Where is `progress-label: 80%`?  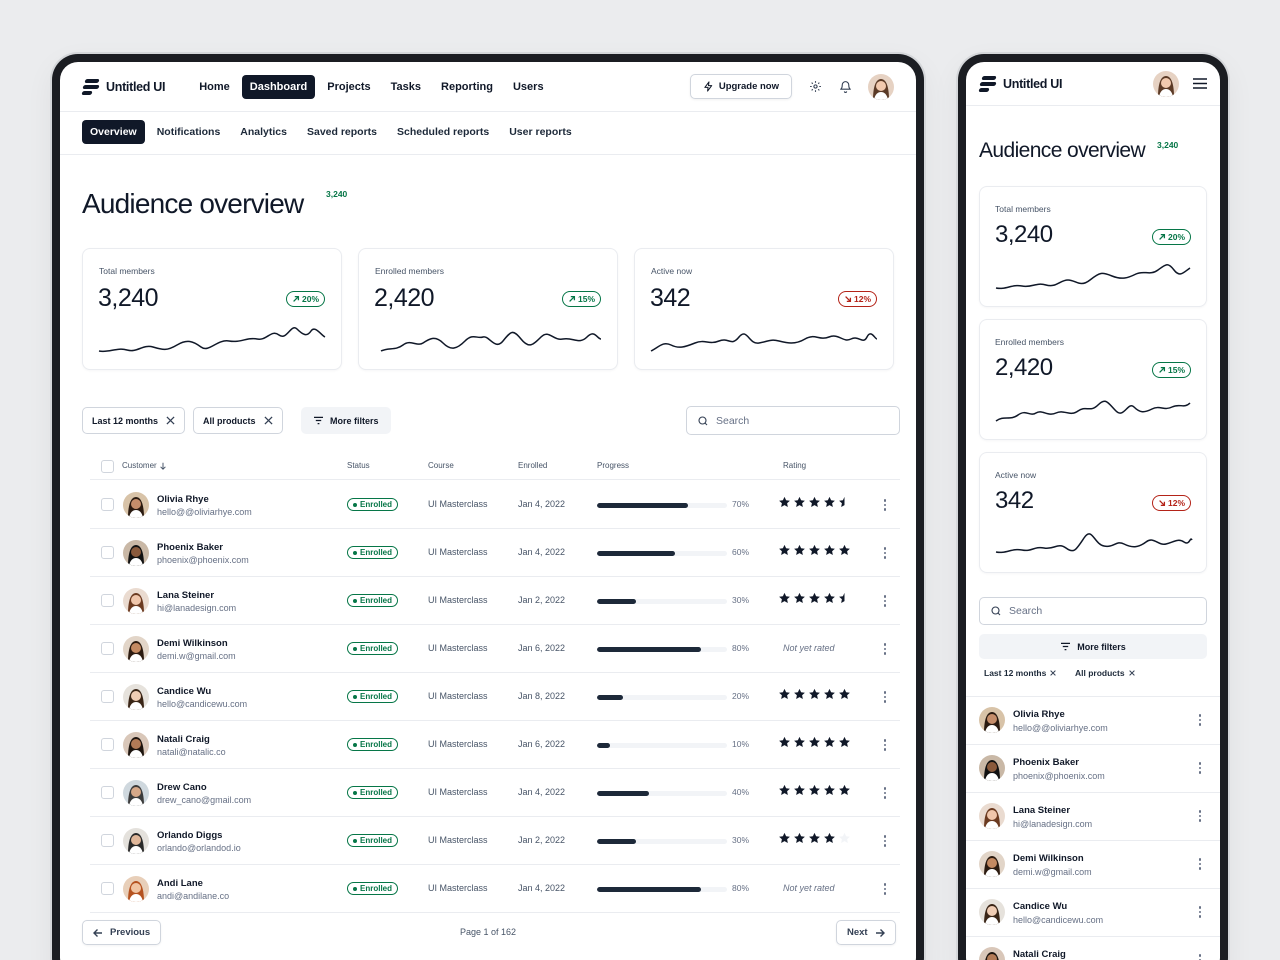 progress-label: 80% is located at coordinates (741, 888).